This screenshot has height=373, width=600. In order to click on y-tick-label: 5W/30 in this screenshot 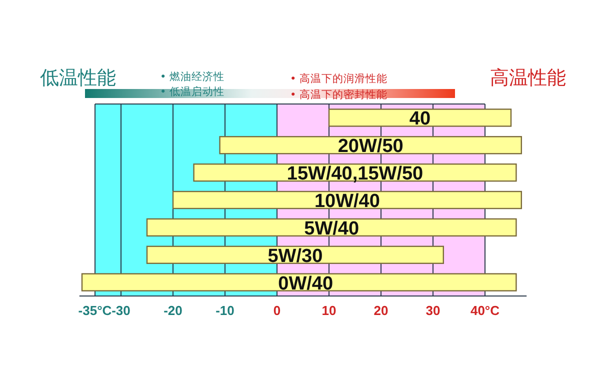, I will do `click(295, 256)`.